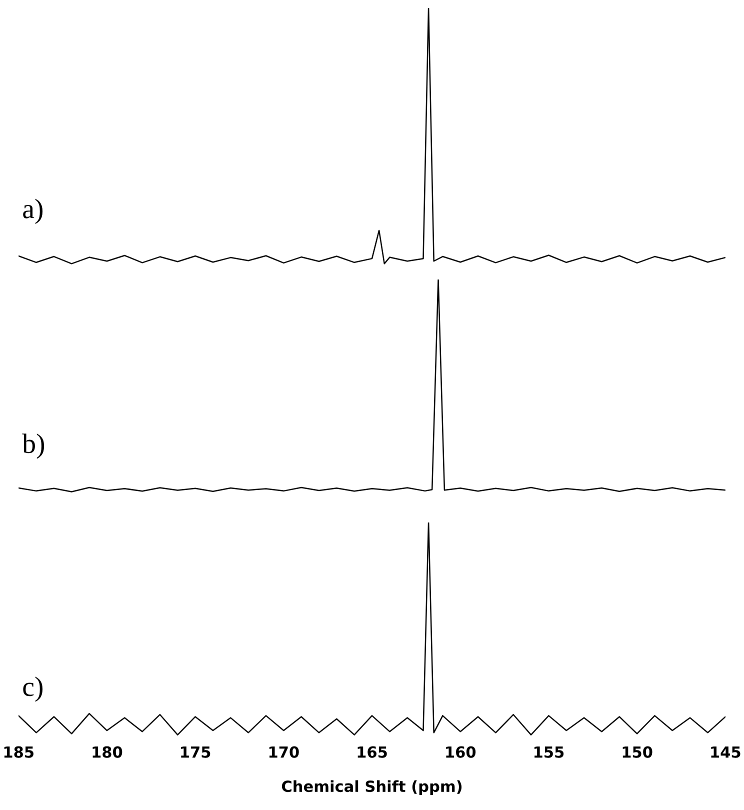 This screenshot has width=744, height=810. I want to click on annotation: c), so click(32, 689).